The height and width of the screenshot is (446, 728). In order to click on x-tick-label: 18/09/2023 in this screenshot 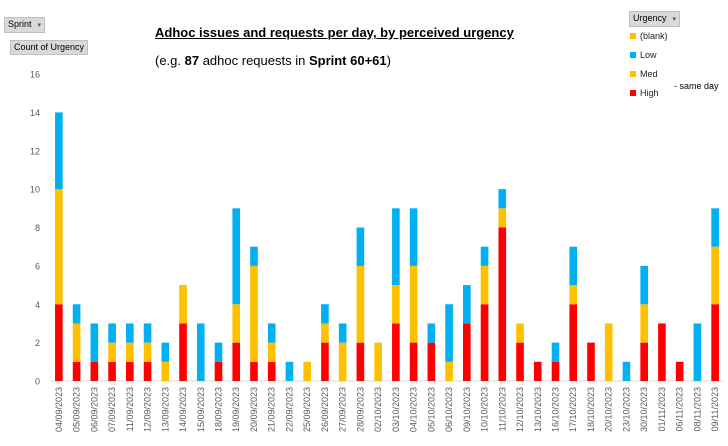, I will do `click(219, 409)`.